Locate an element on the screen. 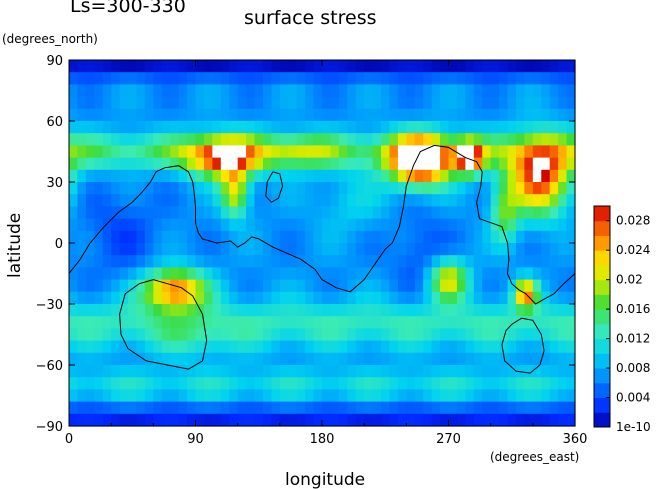 This screenshot has width=656, height=489. x-tick-label: 90 is located at coordinates (195, 439).